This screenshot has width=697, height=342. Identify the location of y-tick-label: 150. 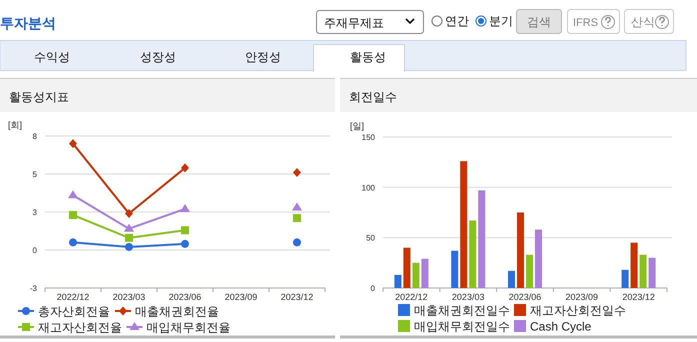
(369, 137).